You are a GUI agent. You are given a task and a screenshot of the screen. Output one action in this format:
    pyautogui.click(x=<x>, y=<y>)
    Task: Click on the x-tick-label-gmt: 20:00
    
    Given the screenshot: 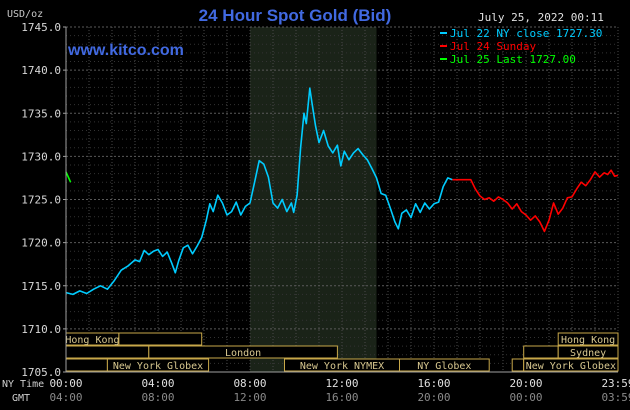 What is the action you would take?
    pyautogui.click(x=433, y=397)
    